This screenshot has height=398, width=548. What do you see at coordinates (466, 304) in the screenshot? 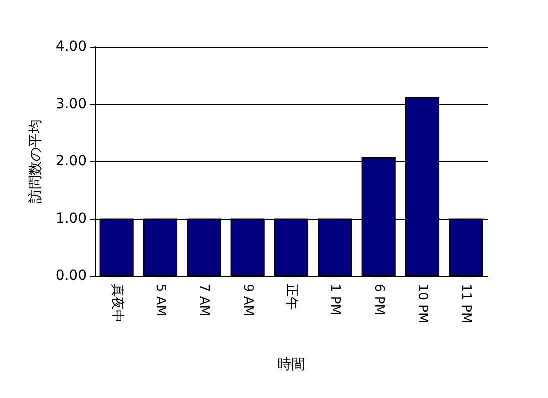
I see `x-tick-label: 11 PM` at bounding box center [466, 304].